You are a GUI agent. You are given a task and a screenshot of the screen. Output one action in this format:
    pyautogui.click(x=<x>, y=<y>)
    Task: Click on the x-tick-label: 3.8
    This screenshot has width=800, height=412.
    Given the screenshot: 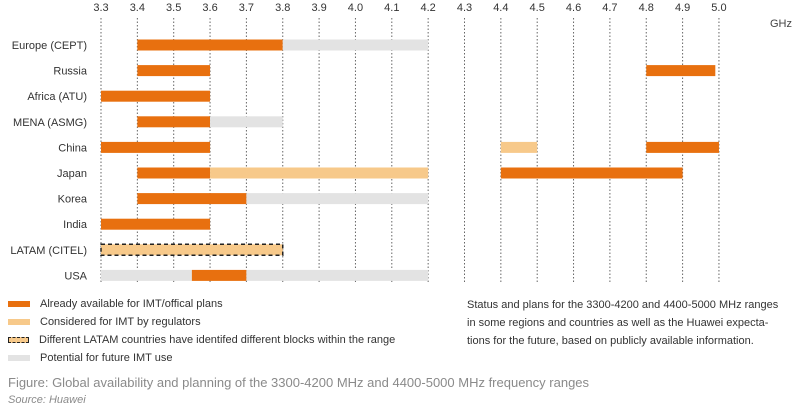 What is the action you would take?
    pyautogui.click(x=282, y=8)
    